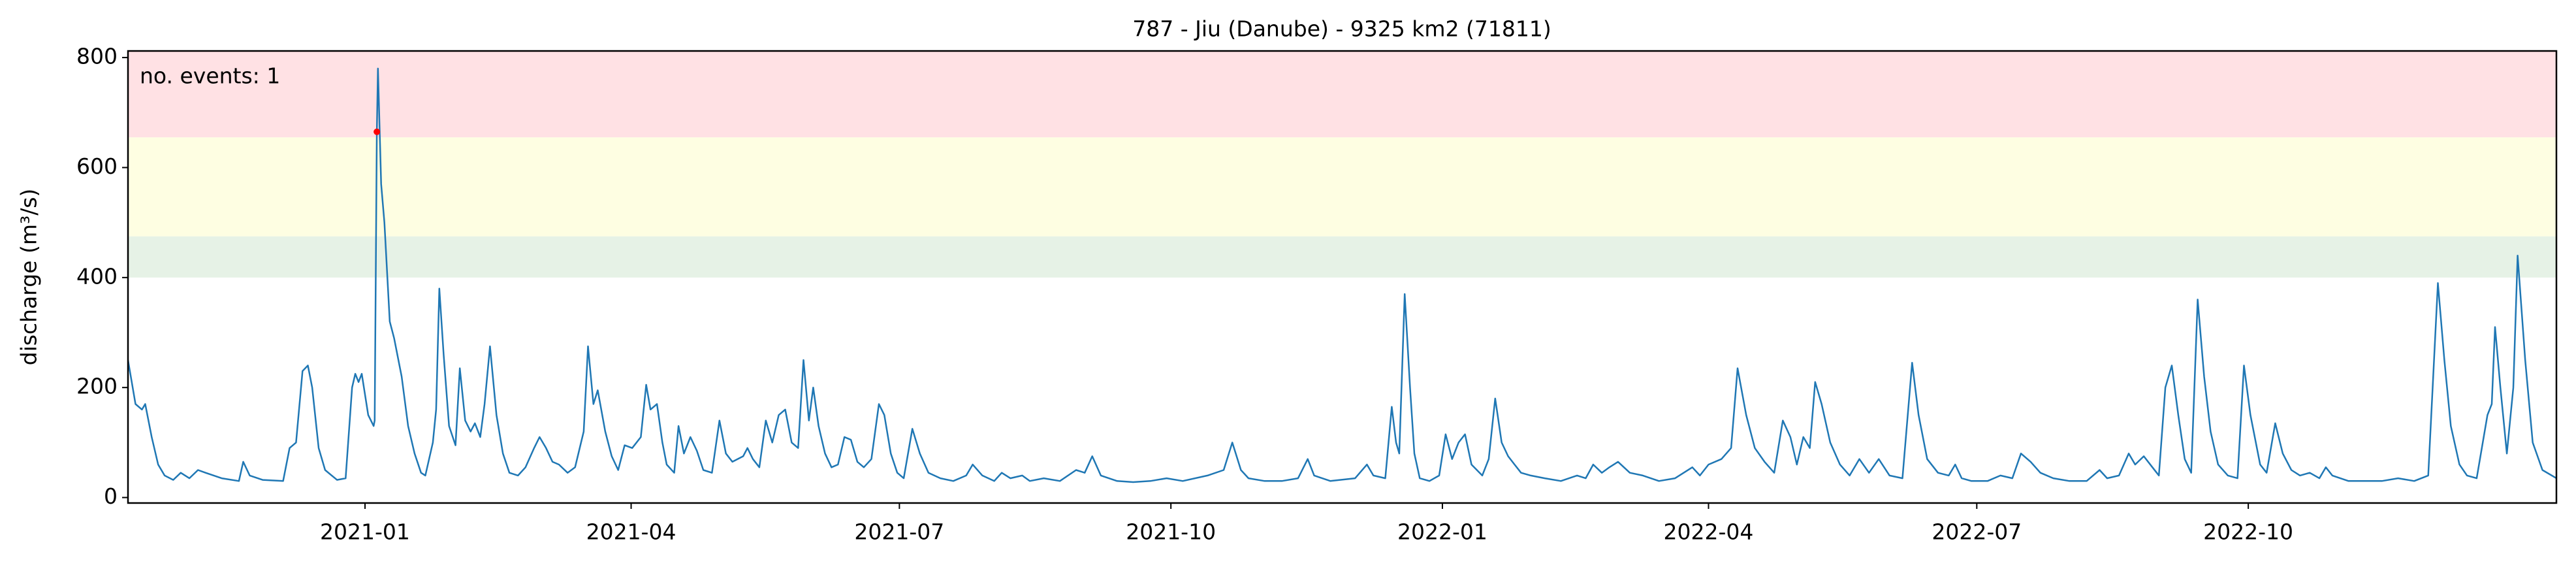  Describe the element at coordinates (899, 532) in the screenshot. I see `x-tick-label: 2021-07` at that location.